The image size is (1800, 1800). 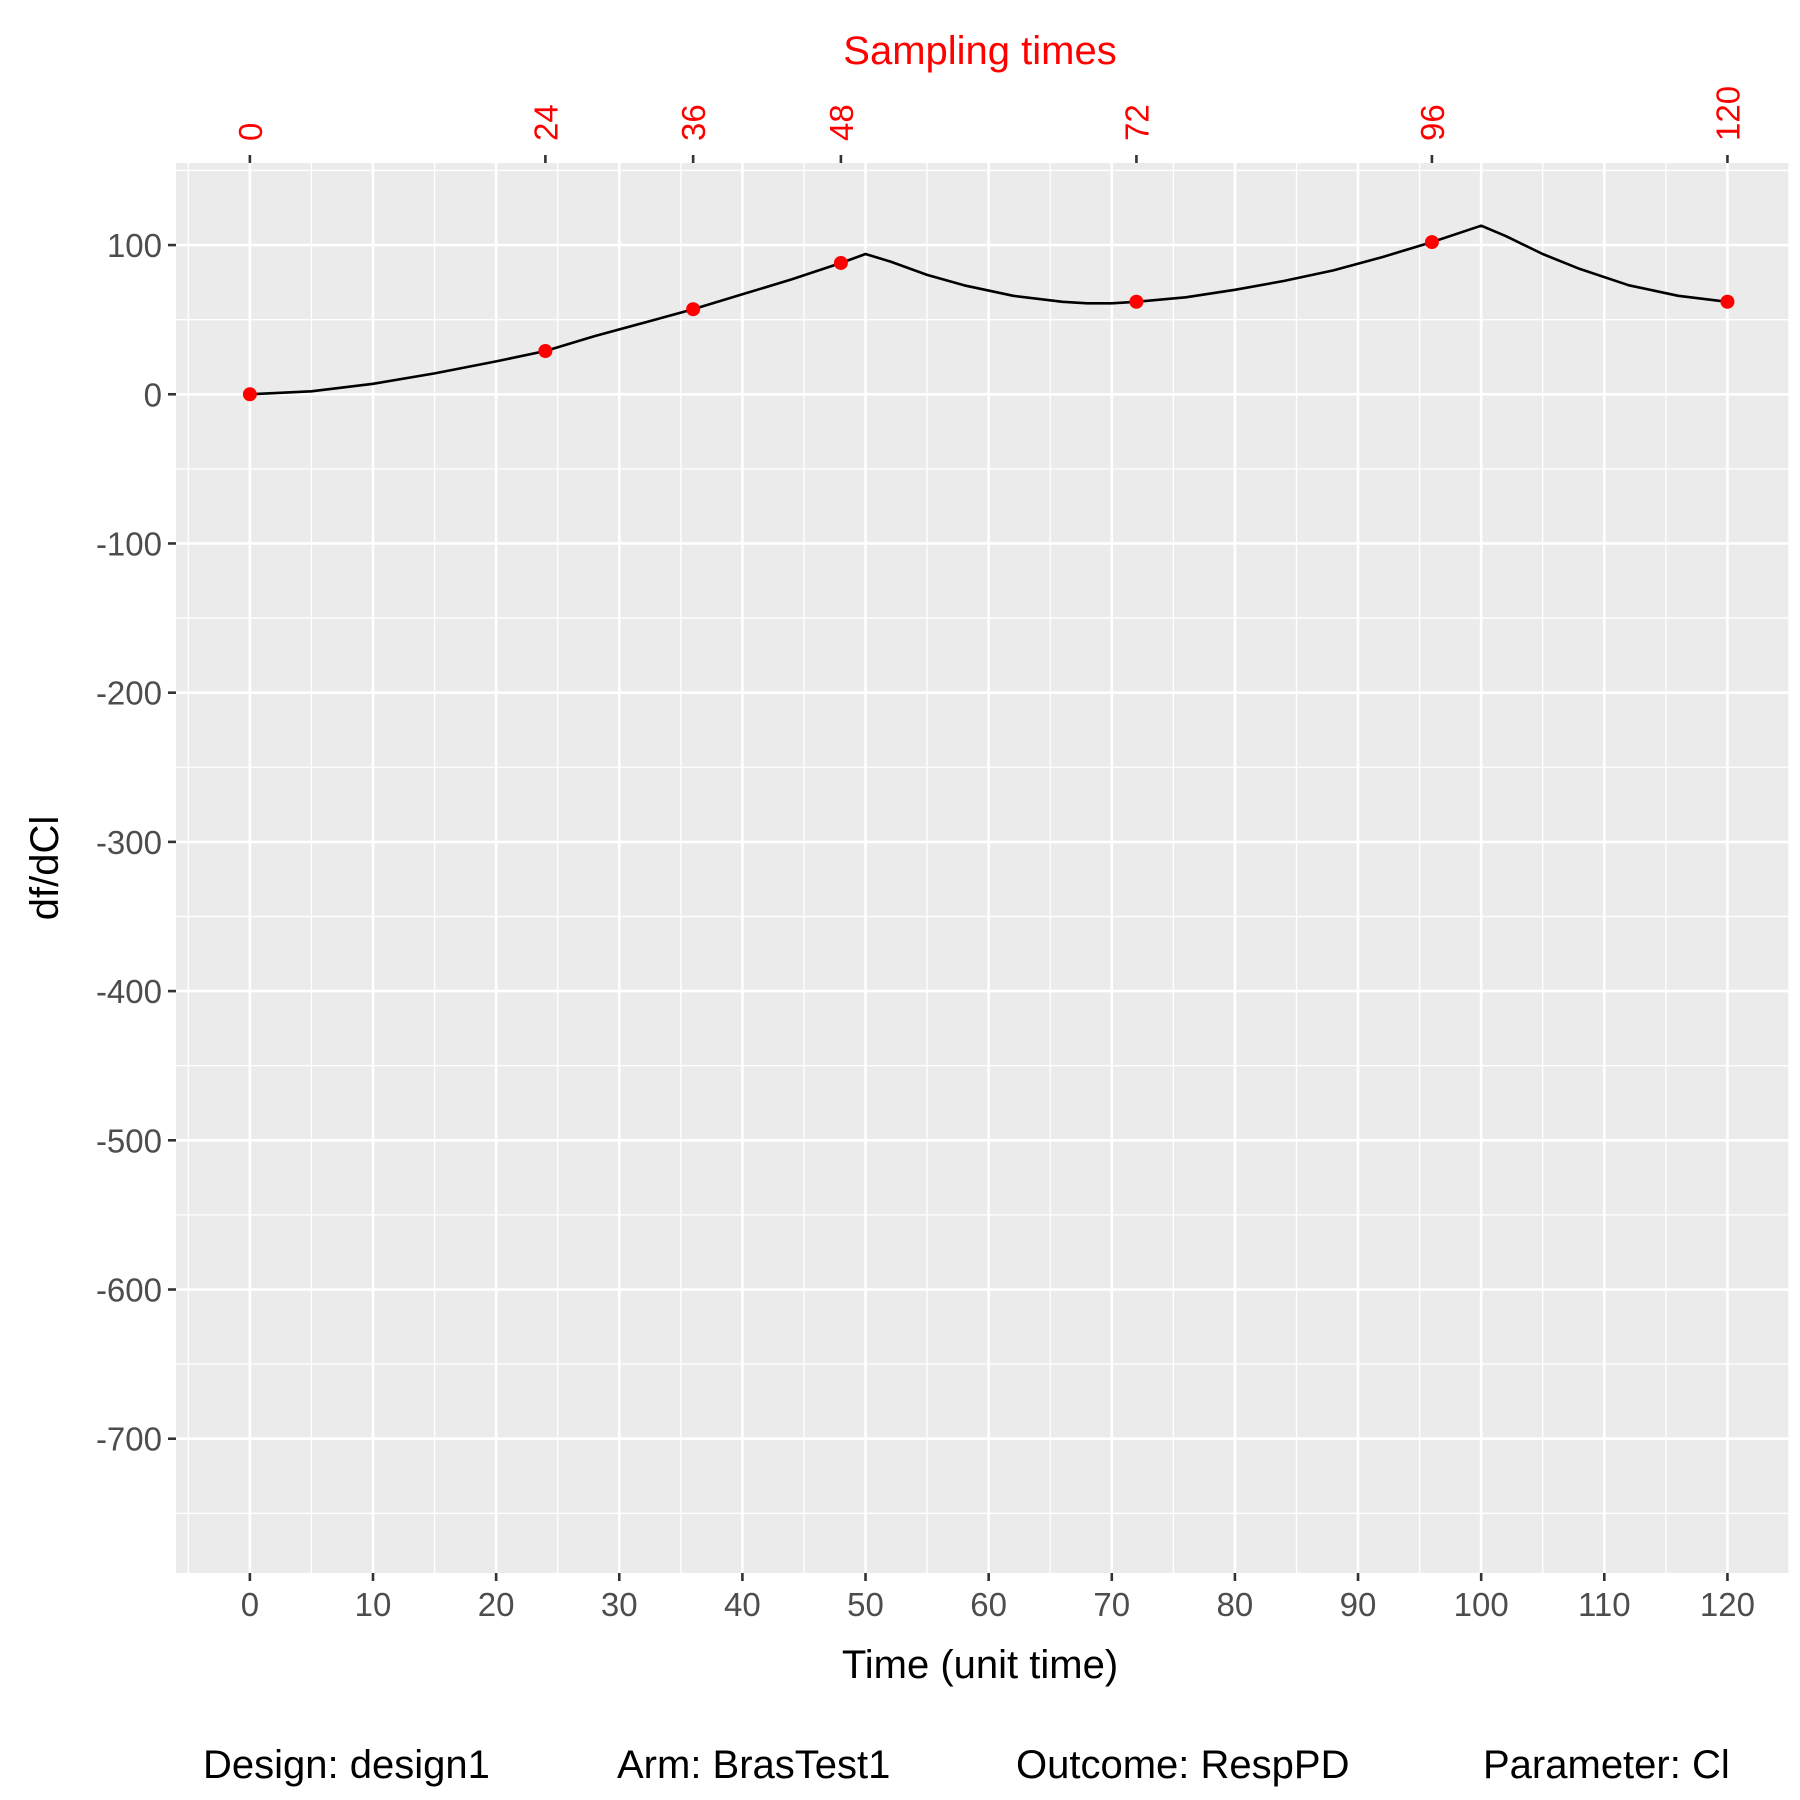 What do you see at coordinates (989, 113) in the screenshot?
I see `sampling-time-labels: 0 24 36 48 72 96 120` at bounding box center [989, 113].